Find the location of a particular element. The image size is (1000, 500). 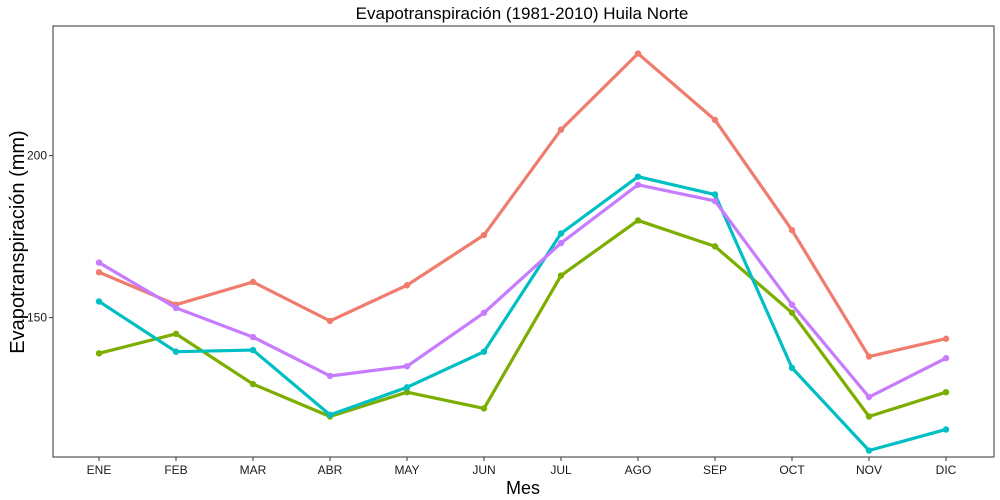

x-tick-label: ABR is located at coordinates (330, 470).